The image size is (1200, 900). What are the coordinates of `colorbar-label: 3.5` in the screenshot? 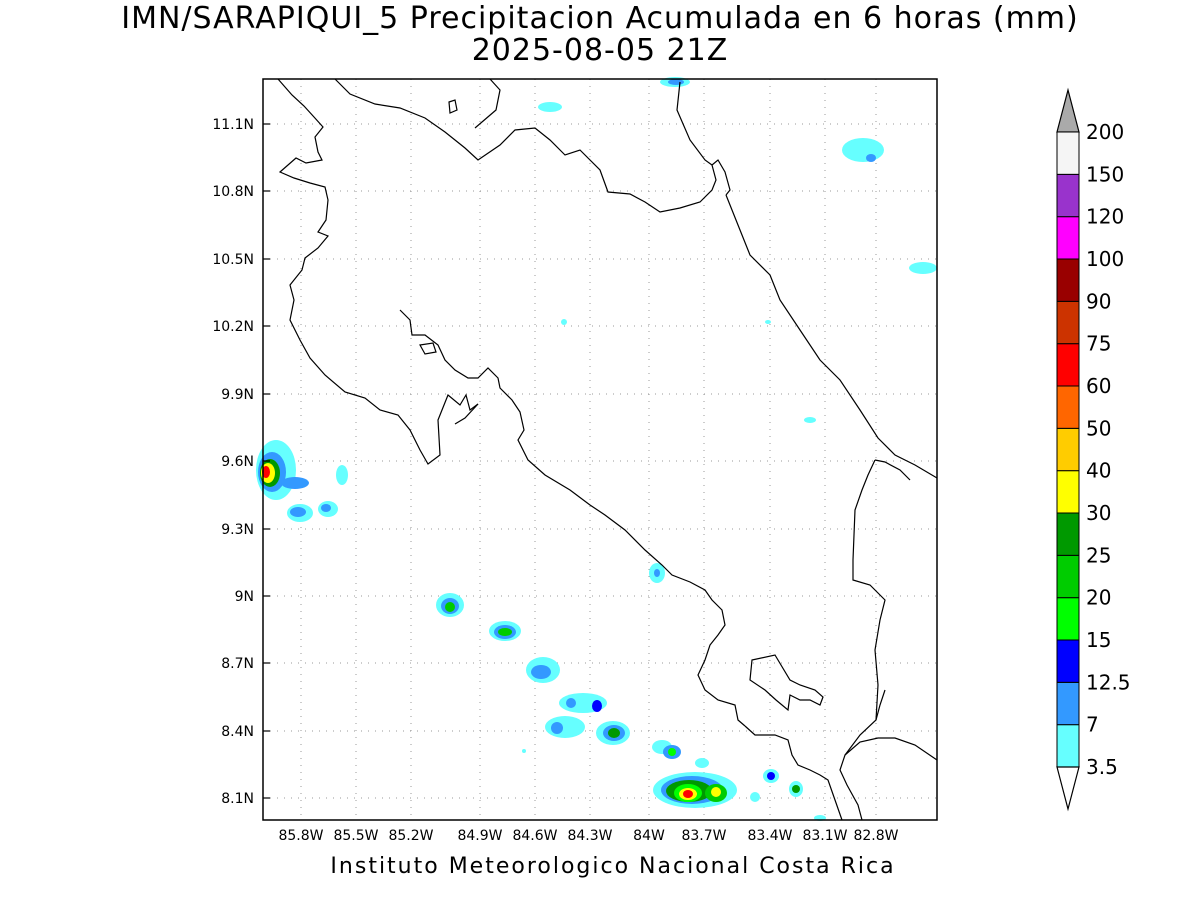 It's located at (1102, 767).